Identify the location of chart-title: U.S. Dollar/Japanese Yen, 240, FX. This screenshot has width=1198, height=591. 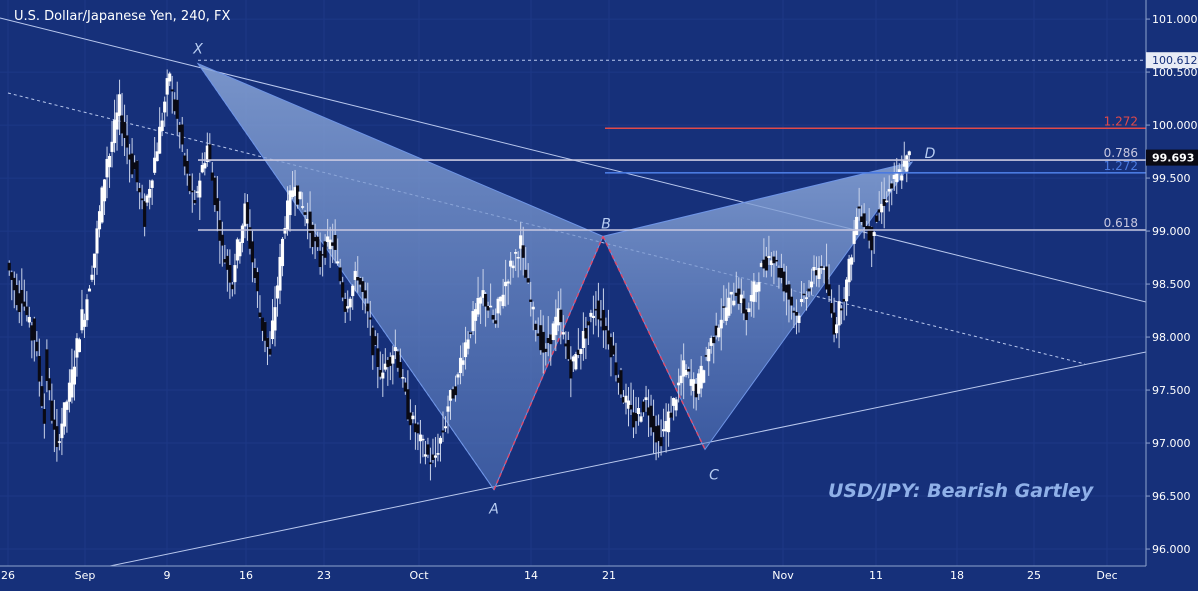
(122, 16).